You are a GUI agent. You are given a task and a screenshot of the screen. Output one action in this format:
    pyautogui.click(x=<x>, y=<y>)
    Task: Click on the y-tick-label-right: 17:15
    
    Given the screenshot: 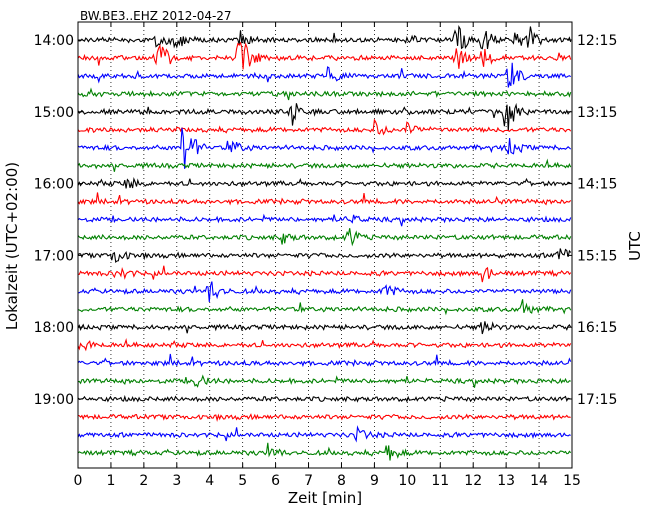 What is the action you would take?
    pyautogui.click(x=597, y=400)
    